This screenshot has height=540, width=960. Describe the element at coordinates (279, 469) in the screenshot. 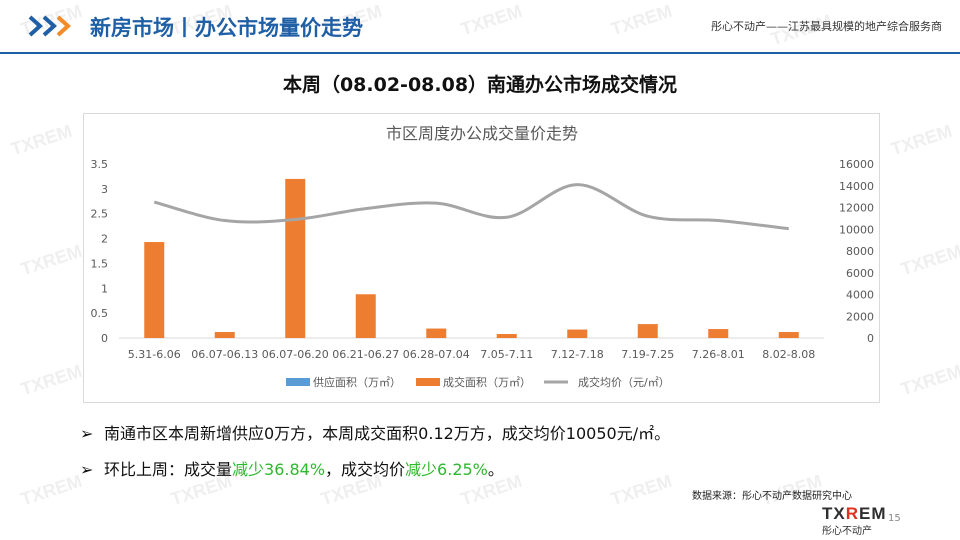

I see `volume-change: 减少36.84%` at that location.